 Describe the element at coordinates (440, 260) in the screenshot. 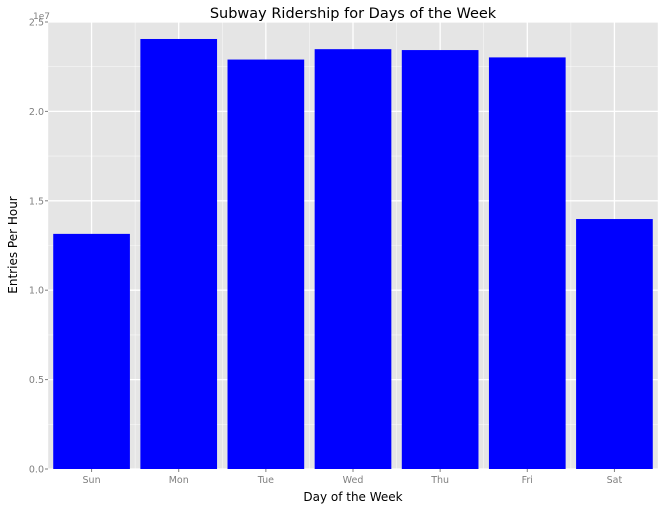

I see `bar-thu` at that location.